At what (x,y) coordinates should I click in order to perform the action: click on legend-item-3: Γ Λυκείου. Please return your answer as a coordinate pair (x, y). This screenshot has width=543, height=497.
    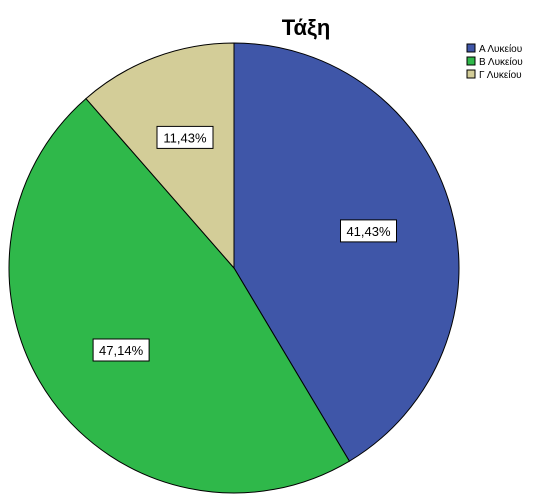
    Looking at the image, I should click on (494, 75).